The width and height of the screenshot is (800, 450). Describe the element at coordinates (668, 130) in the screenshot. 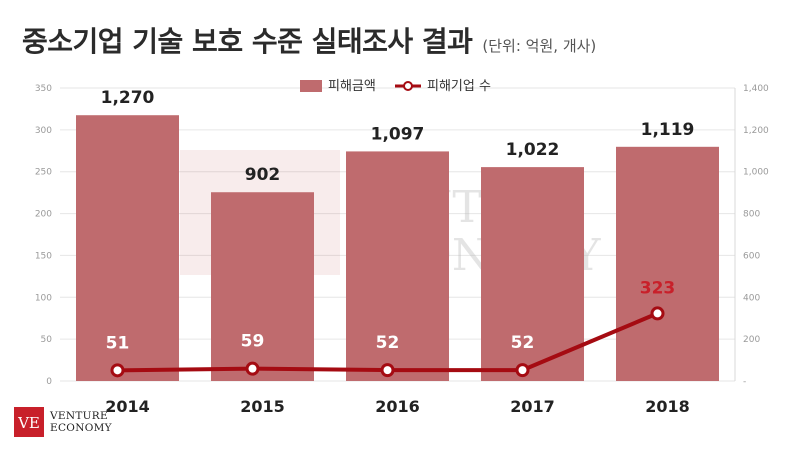

I see `bar-value-label: 1,119` at that location.